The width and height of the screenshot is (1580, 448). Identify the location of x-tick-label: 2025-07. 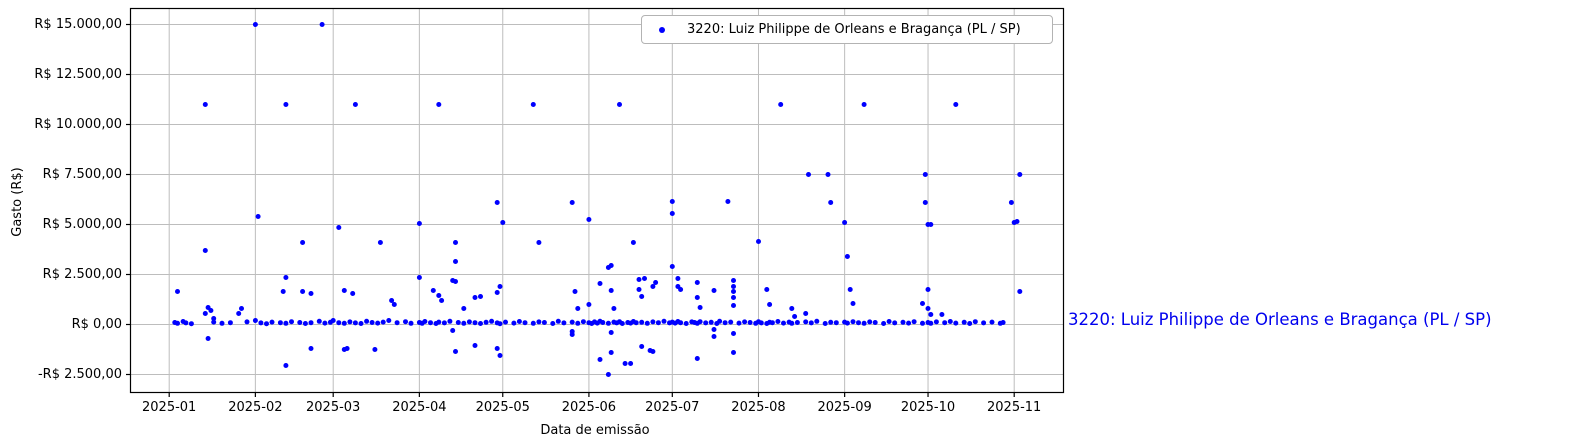
(672, 407).